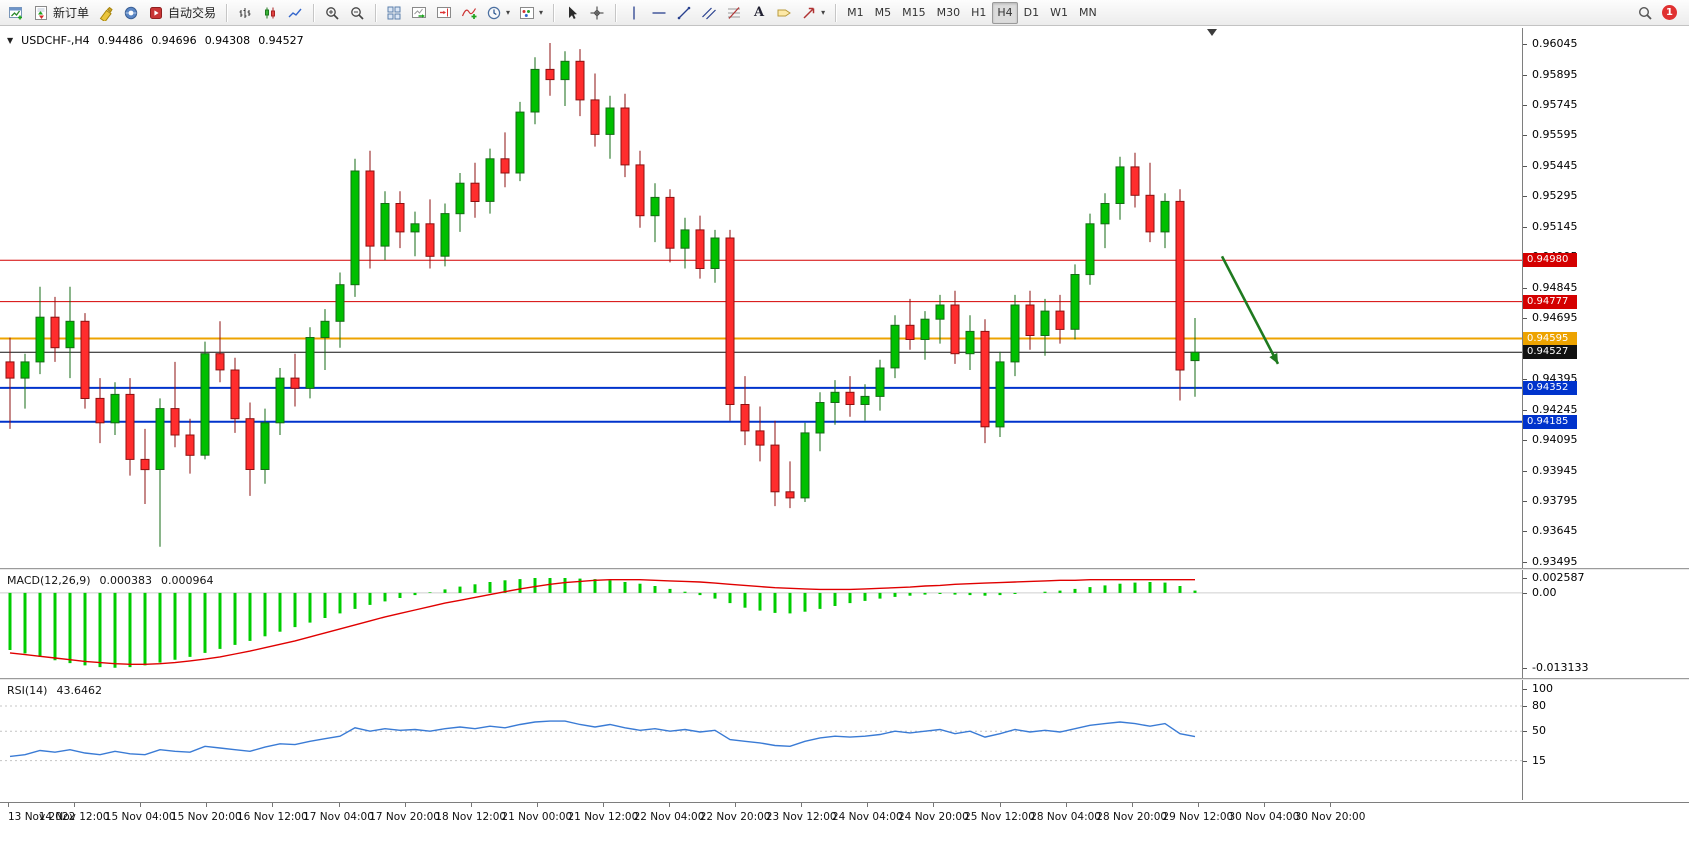 This screenshot has width=1689, height=862. I want to click on time-axis-label: 22 Nov 20:00, so click(735, 817).